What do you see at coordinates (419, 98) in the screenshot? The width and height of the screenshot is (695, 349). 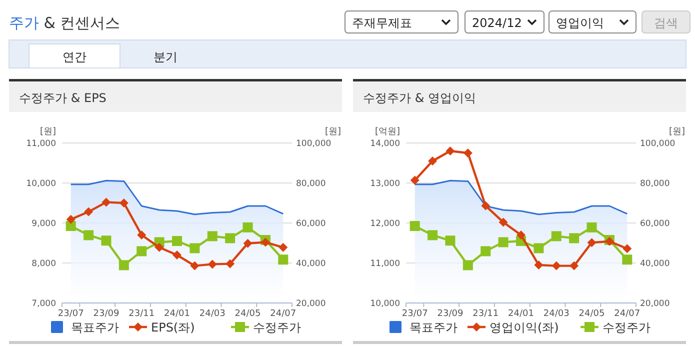 I see `chart-title: 수정주가 & 영업이익` at bounding box center [419, 98].